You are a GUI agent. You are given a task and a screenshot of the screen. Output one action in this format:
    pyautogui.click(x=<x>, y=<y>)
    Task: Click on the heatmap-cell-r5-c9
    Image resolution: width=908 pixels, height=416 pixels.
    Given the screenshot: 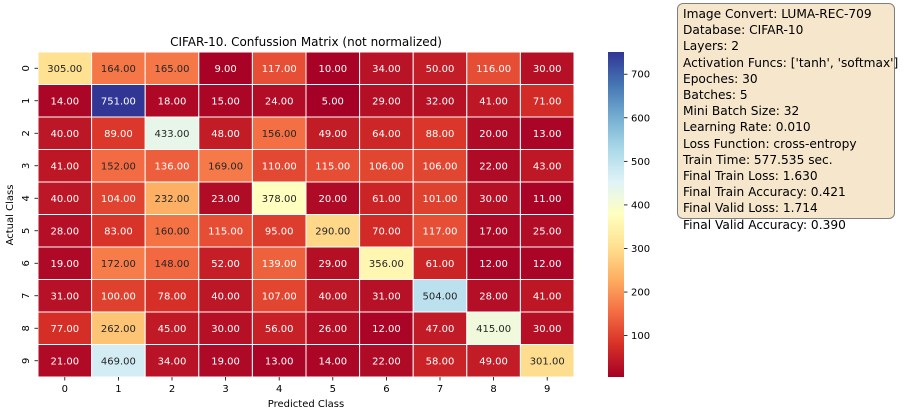 What is the action you would take?
    pyautogui.click(x=547, y=231)
    